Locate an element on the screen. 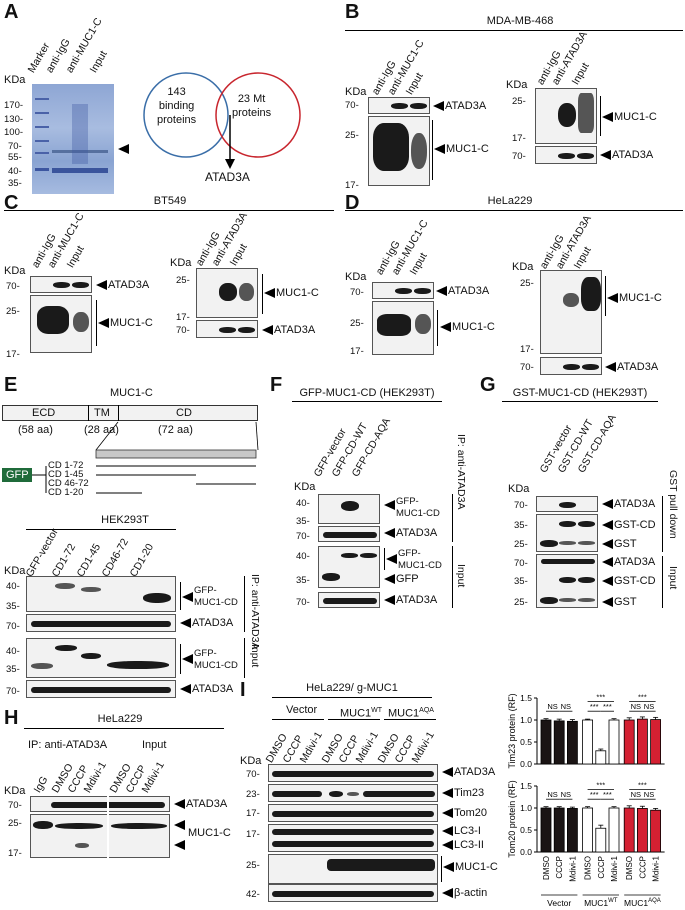 The height and width of the screenshot is (910, 685). mw-marker: 42- is located at coordinates (253, 894).